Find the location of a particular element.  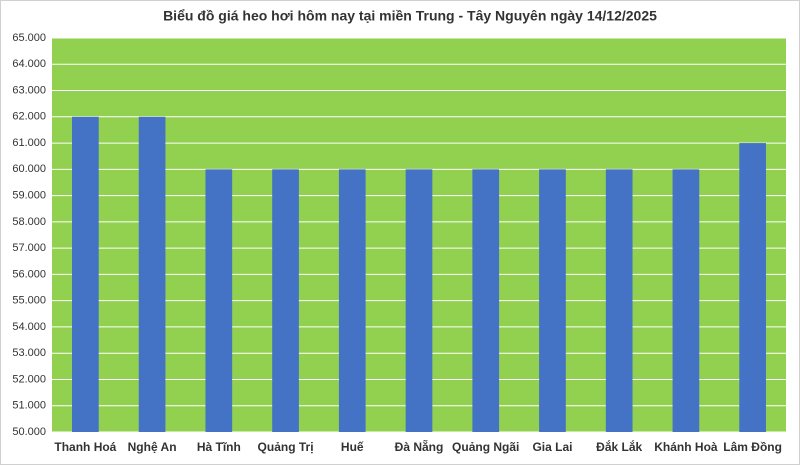

x-tick-label: Gia Lai is located at coordinates (552, 447).